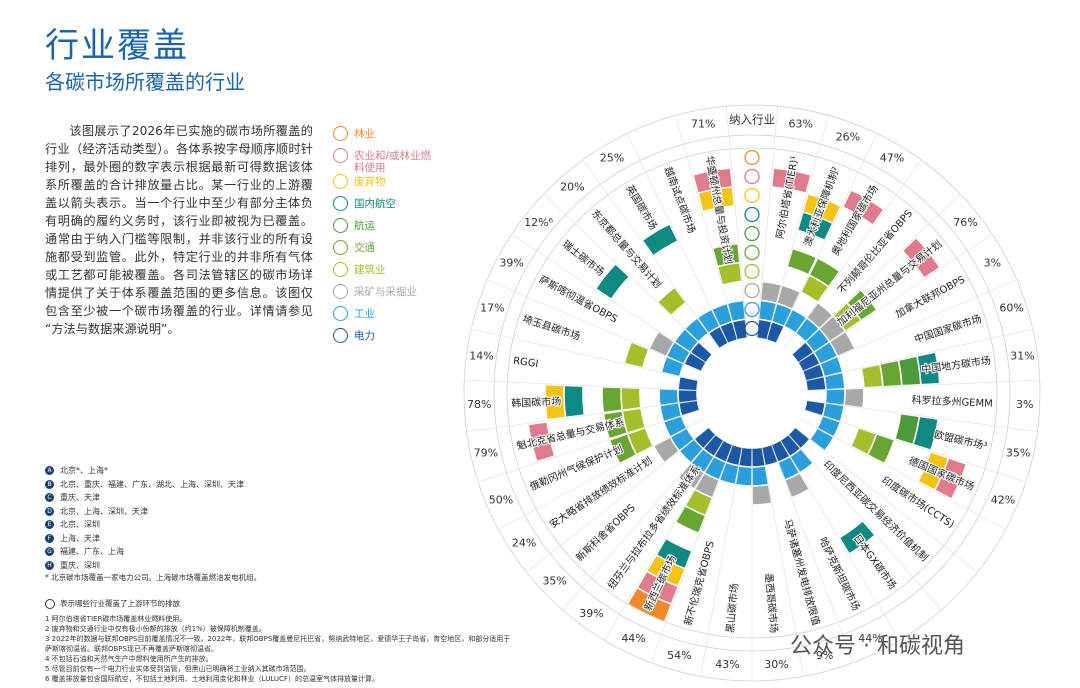  What do you see at coordinates (49, 565) in the screenshot?
I see `pilot-letter: H` at bounding box center [49, 565].